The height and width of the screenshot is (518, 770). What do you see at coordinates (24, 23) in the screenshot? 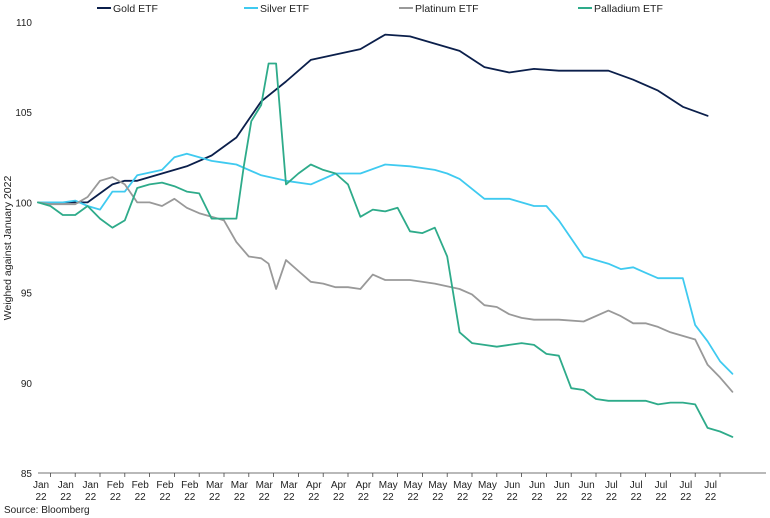
I see `y-tick-label: 110` at bounding box center [24, 23].